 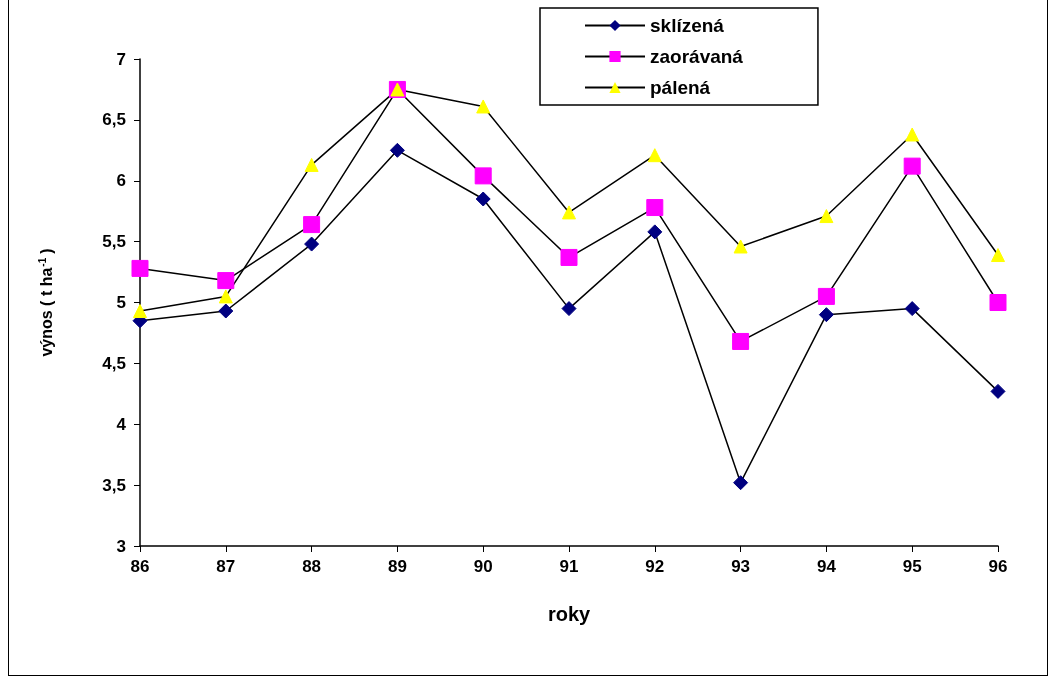 What do you see at coordinates (121, 181) in the screenshot?
I see `y-tick-label: 6` at bounding box center [121, 181].